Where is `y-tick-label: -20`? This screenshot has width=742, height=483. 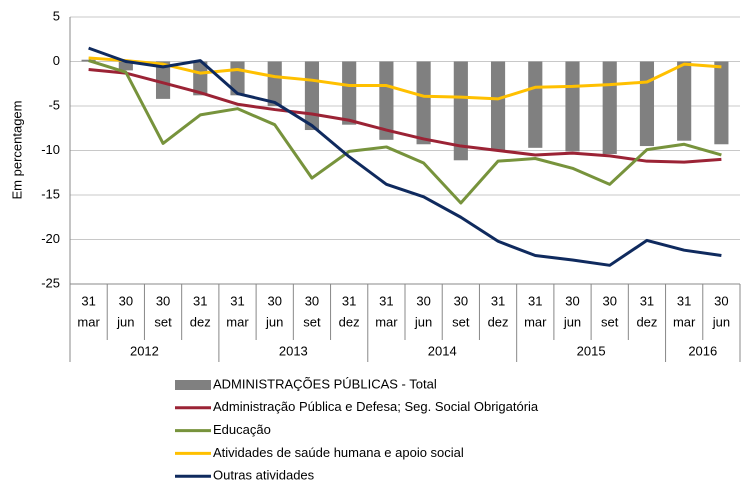 y-tick-label: -20 is located at coordinates (50, 238).